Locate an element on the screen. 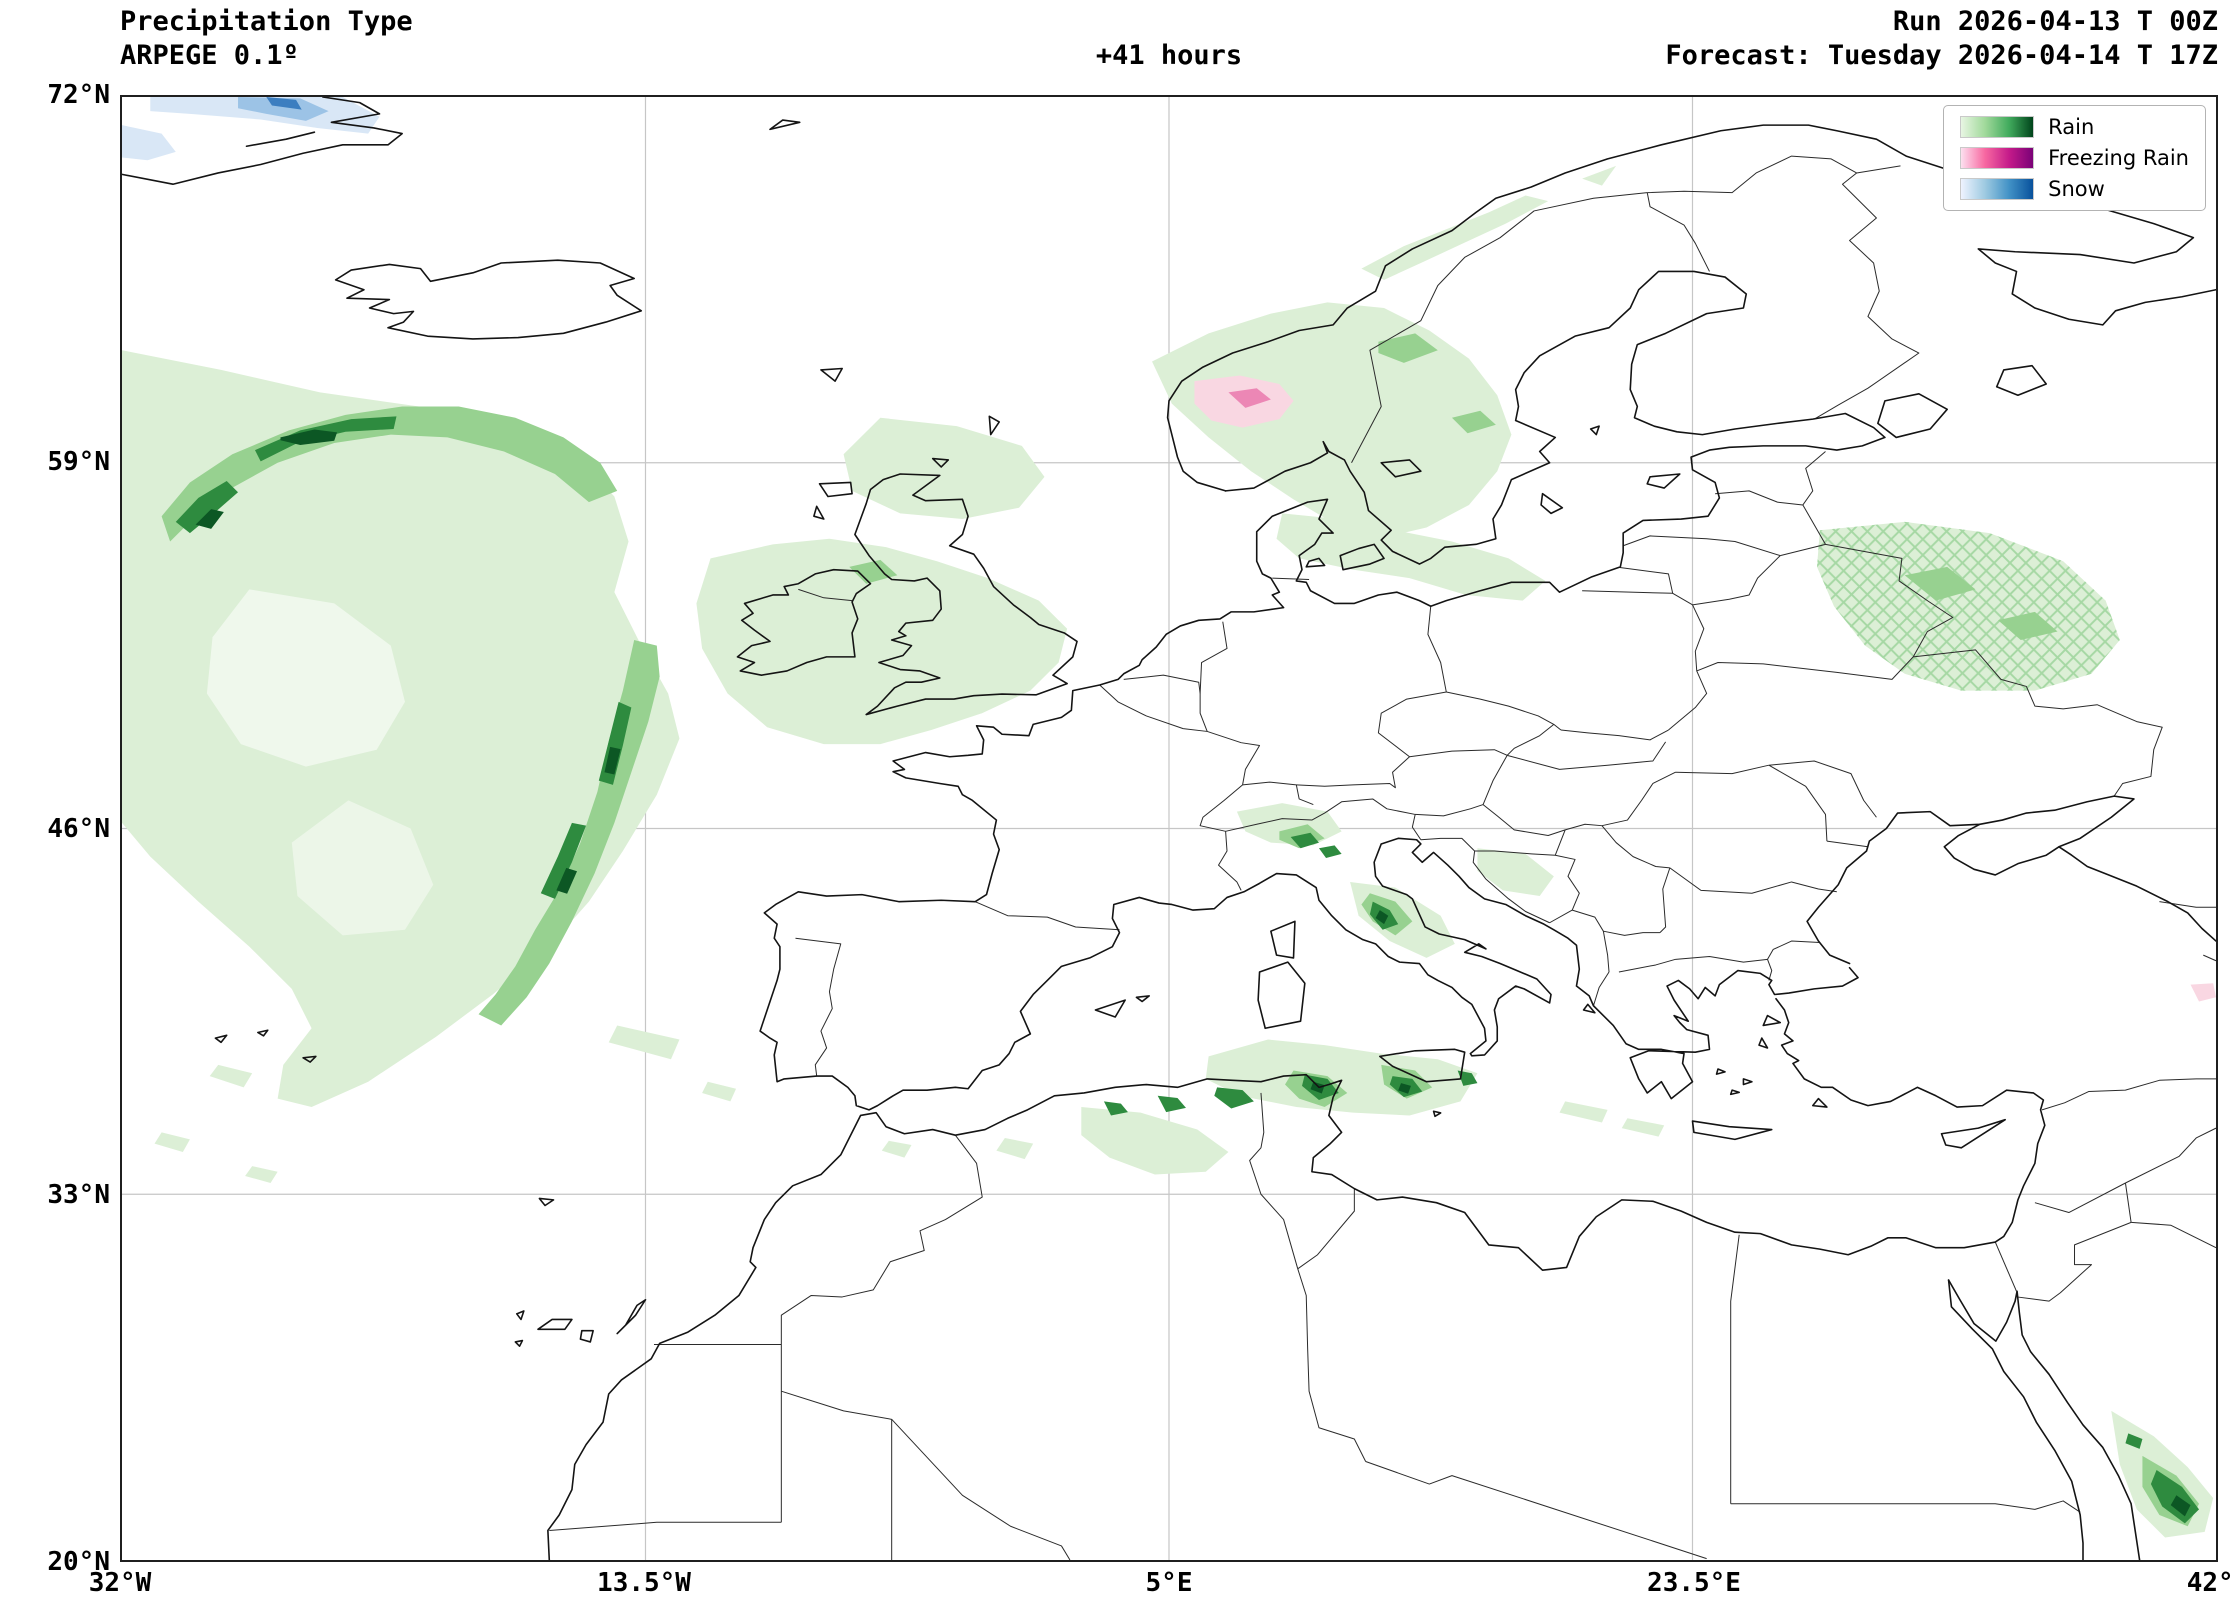  x-tick-5e: 5°E is located at coordinates (1169, 1583).